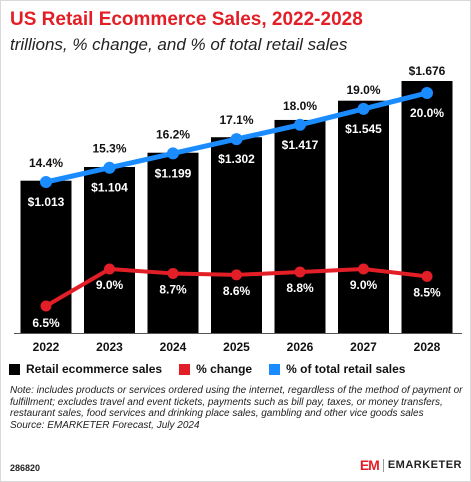 The width and height of the screenshot is (471, 482). I want to click on change-label-2024: 8.7%, so click(173, 289).